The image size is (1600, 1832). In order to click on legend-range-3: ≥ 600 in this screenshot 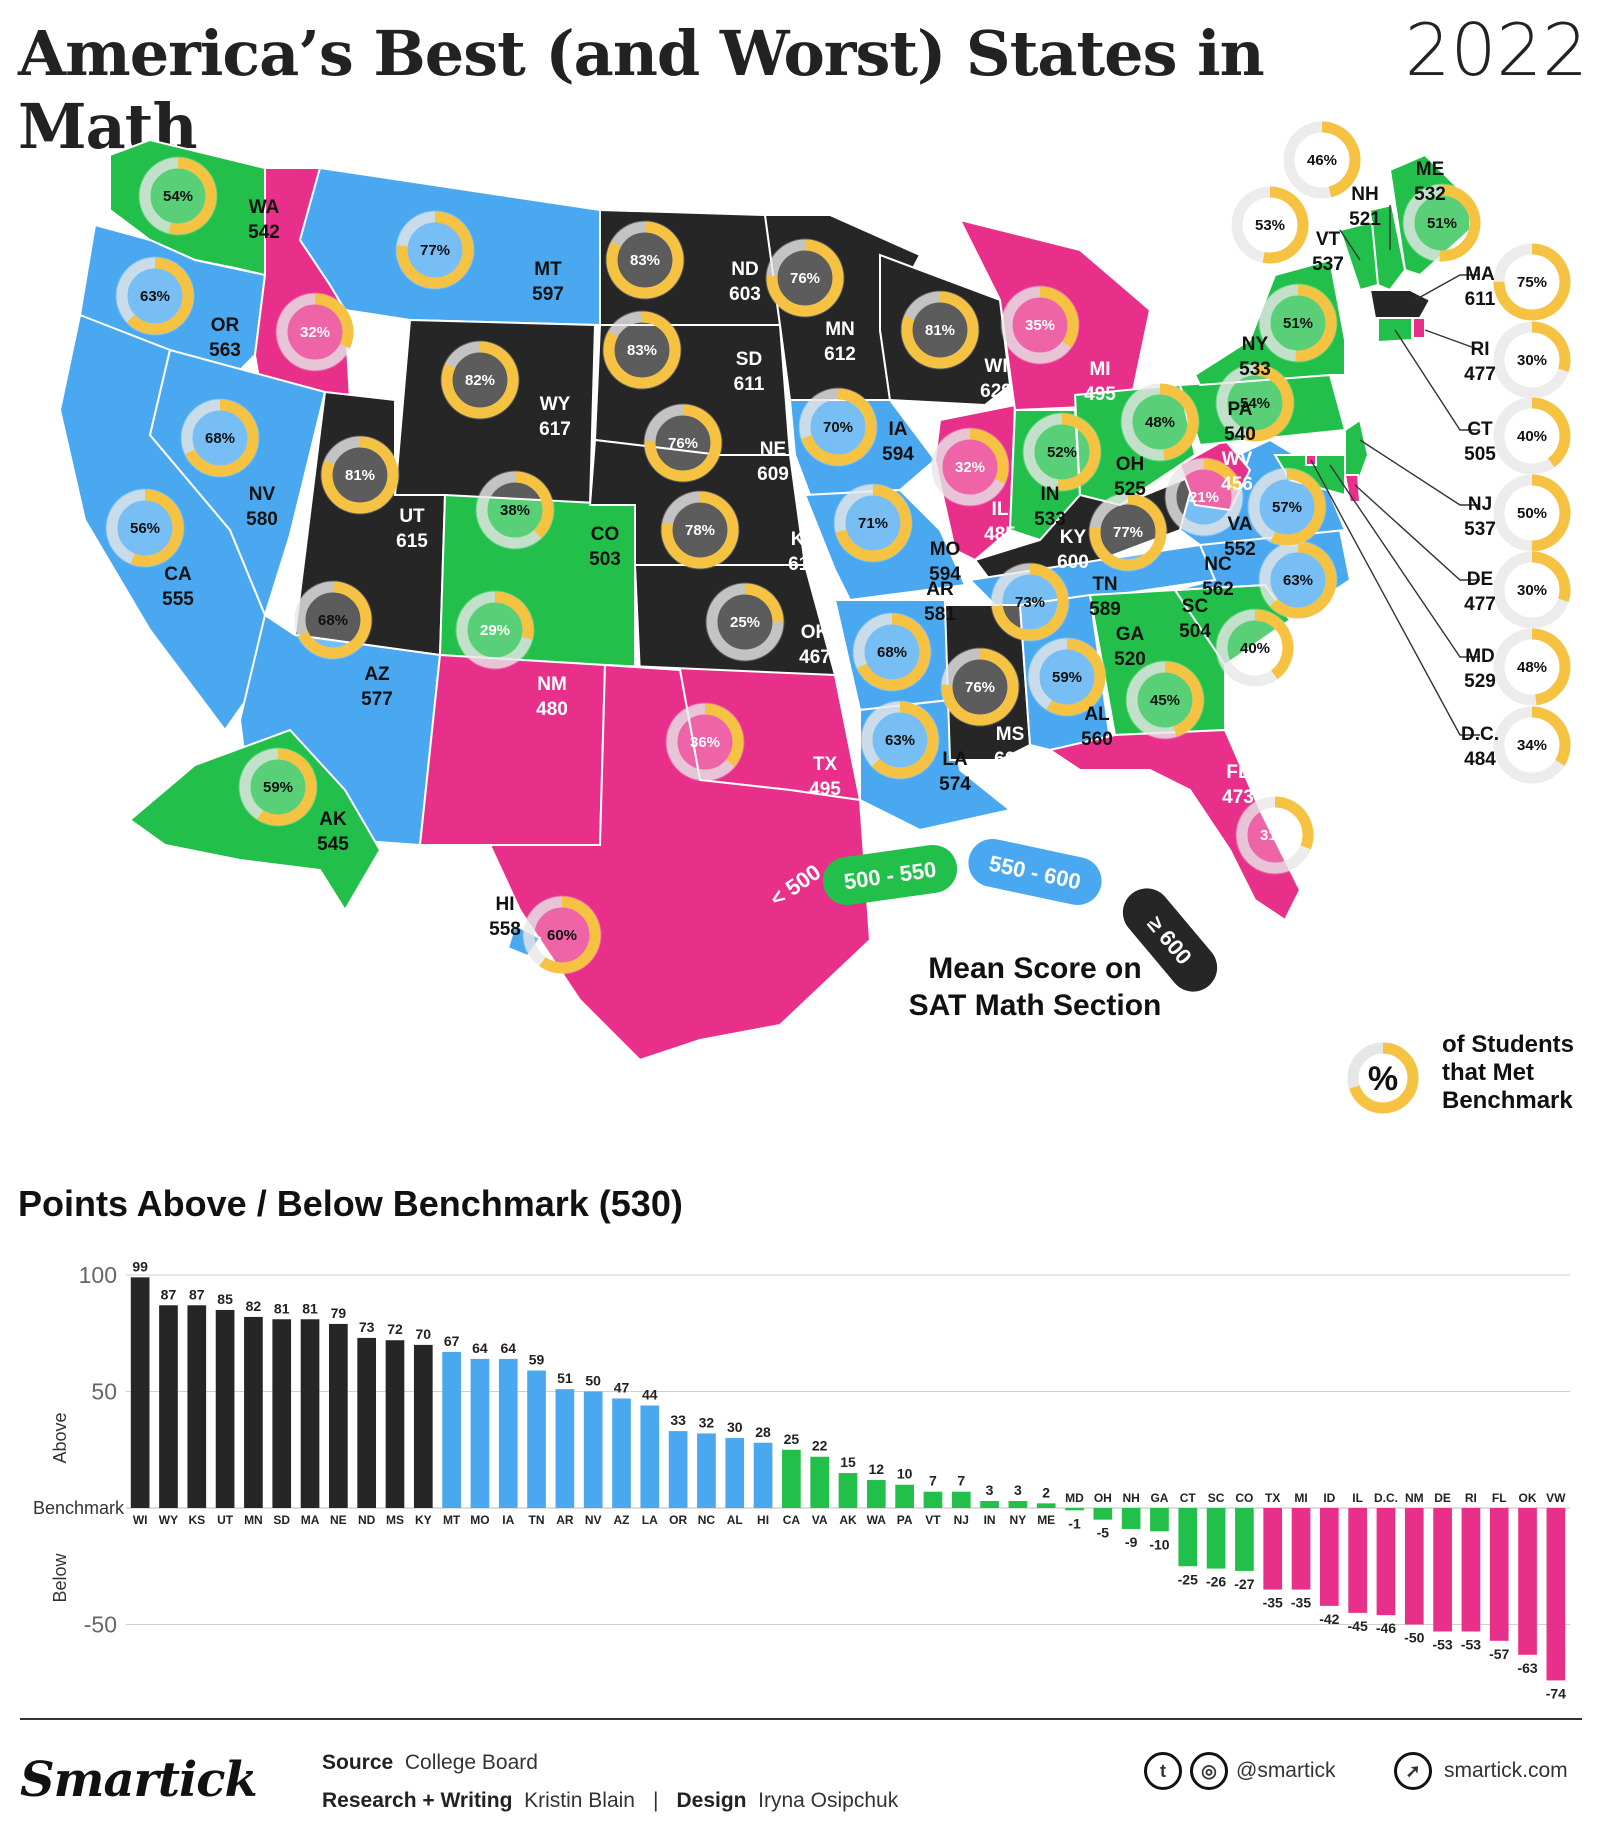, I will do `click(1170, 940)`.